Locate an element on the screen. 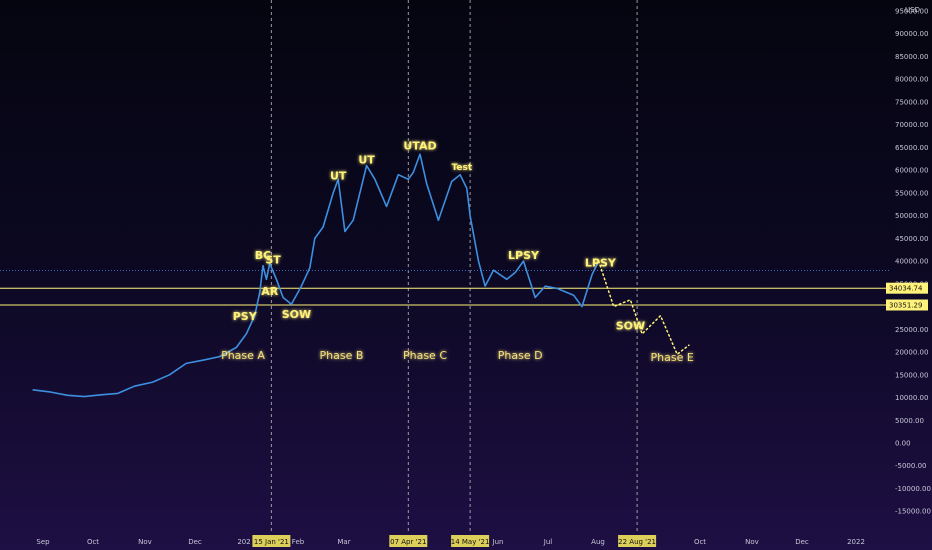 Image resolution: width=932 pixels, height=550 pixels. wyckoff-label: BC is located at coordinates (263, 255).